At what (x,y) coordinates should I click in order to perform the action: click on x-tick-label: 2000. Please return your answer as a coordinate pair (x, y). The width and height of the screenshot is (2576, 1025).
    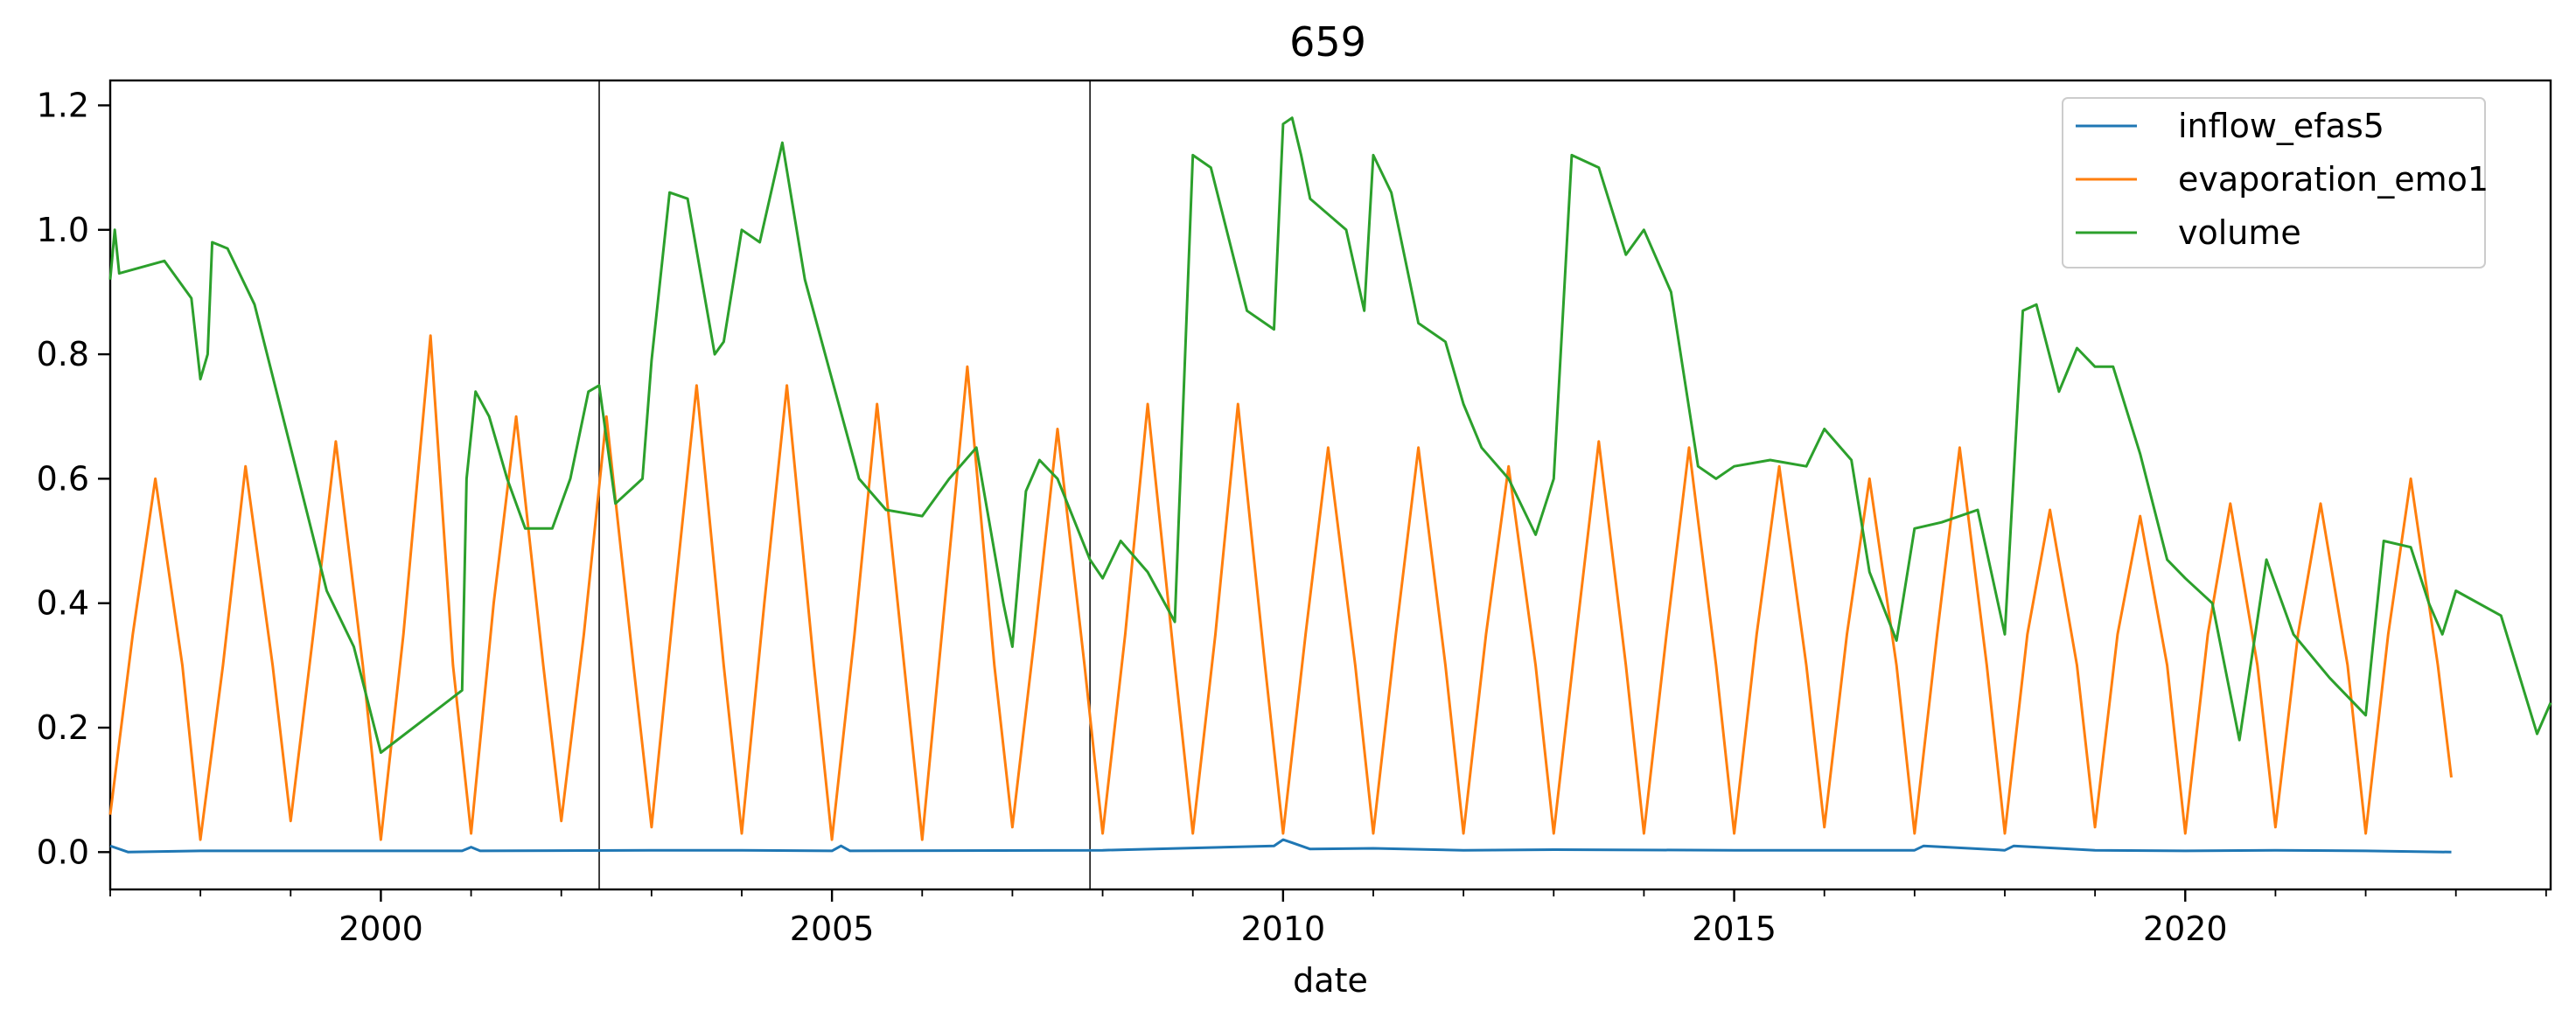
    Looking at the image, I should click on (381, 929).